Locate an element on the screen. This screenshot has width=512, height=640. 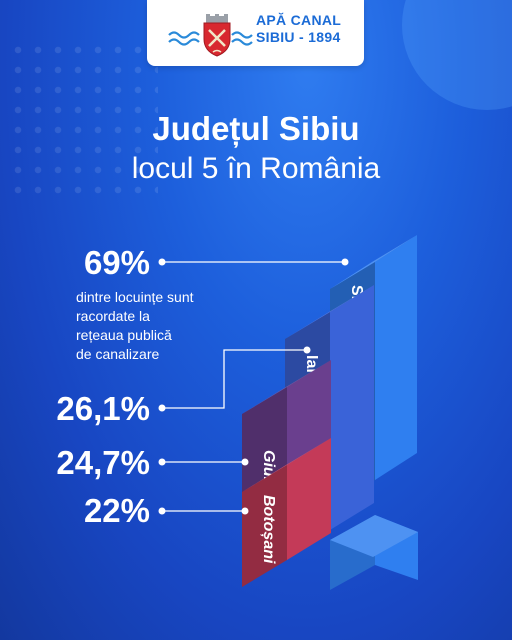
bar-top-ialomița is located at coordinates (329, 312).